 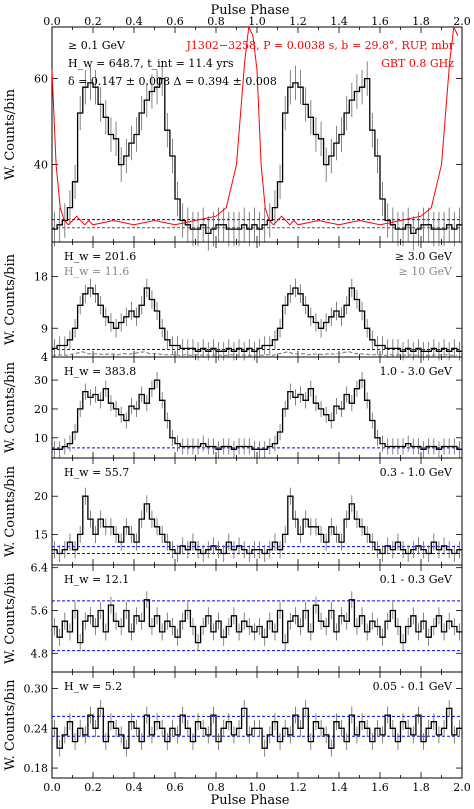 What do you see at coordinates (416, 371) in the screenshot?
I see `energy-range-label: 1.0 - 3.0 GeV` at bounding box center [416, 371].